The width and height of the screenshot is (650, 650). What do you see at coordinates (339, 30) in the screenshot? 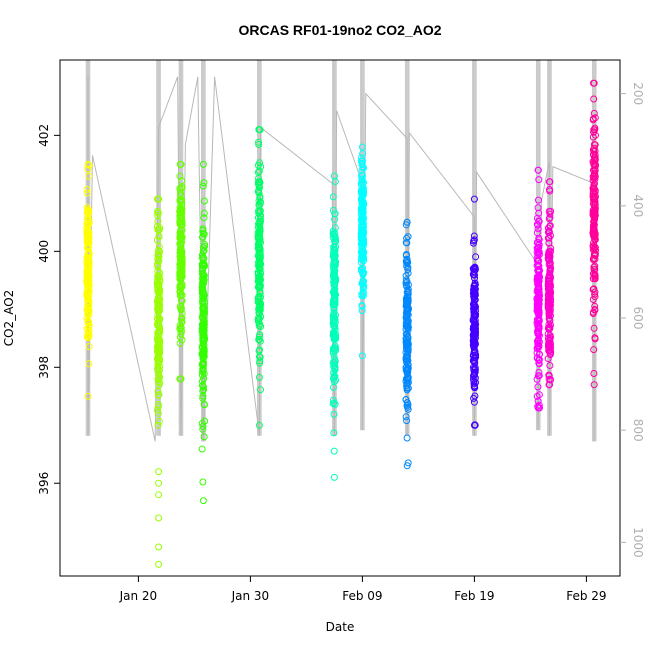
I see `chart-title: ORCAS RF01-19no2 CO2_AO2` at bounding box center [339, 30].